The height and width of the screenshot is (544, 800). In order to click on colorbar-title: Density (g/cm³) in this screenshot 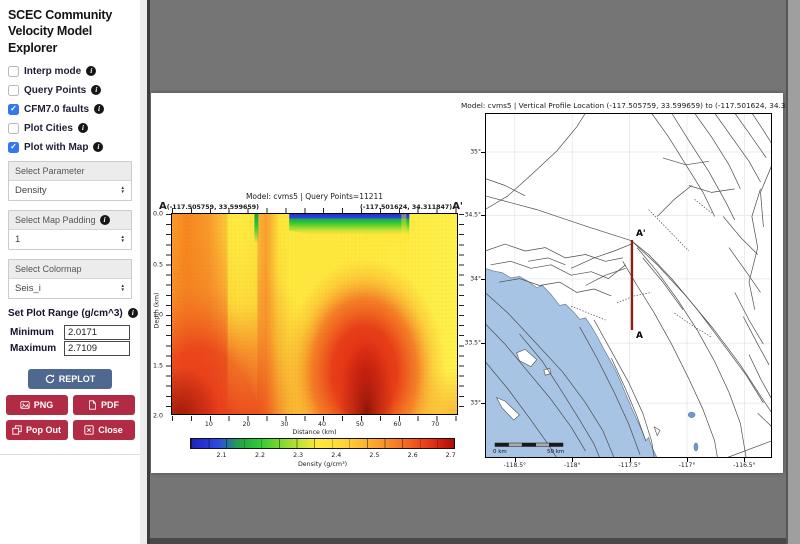, I will do `click(322, 464)`.